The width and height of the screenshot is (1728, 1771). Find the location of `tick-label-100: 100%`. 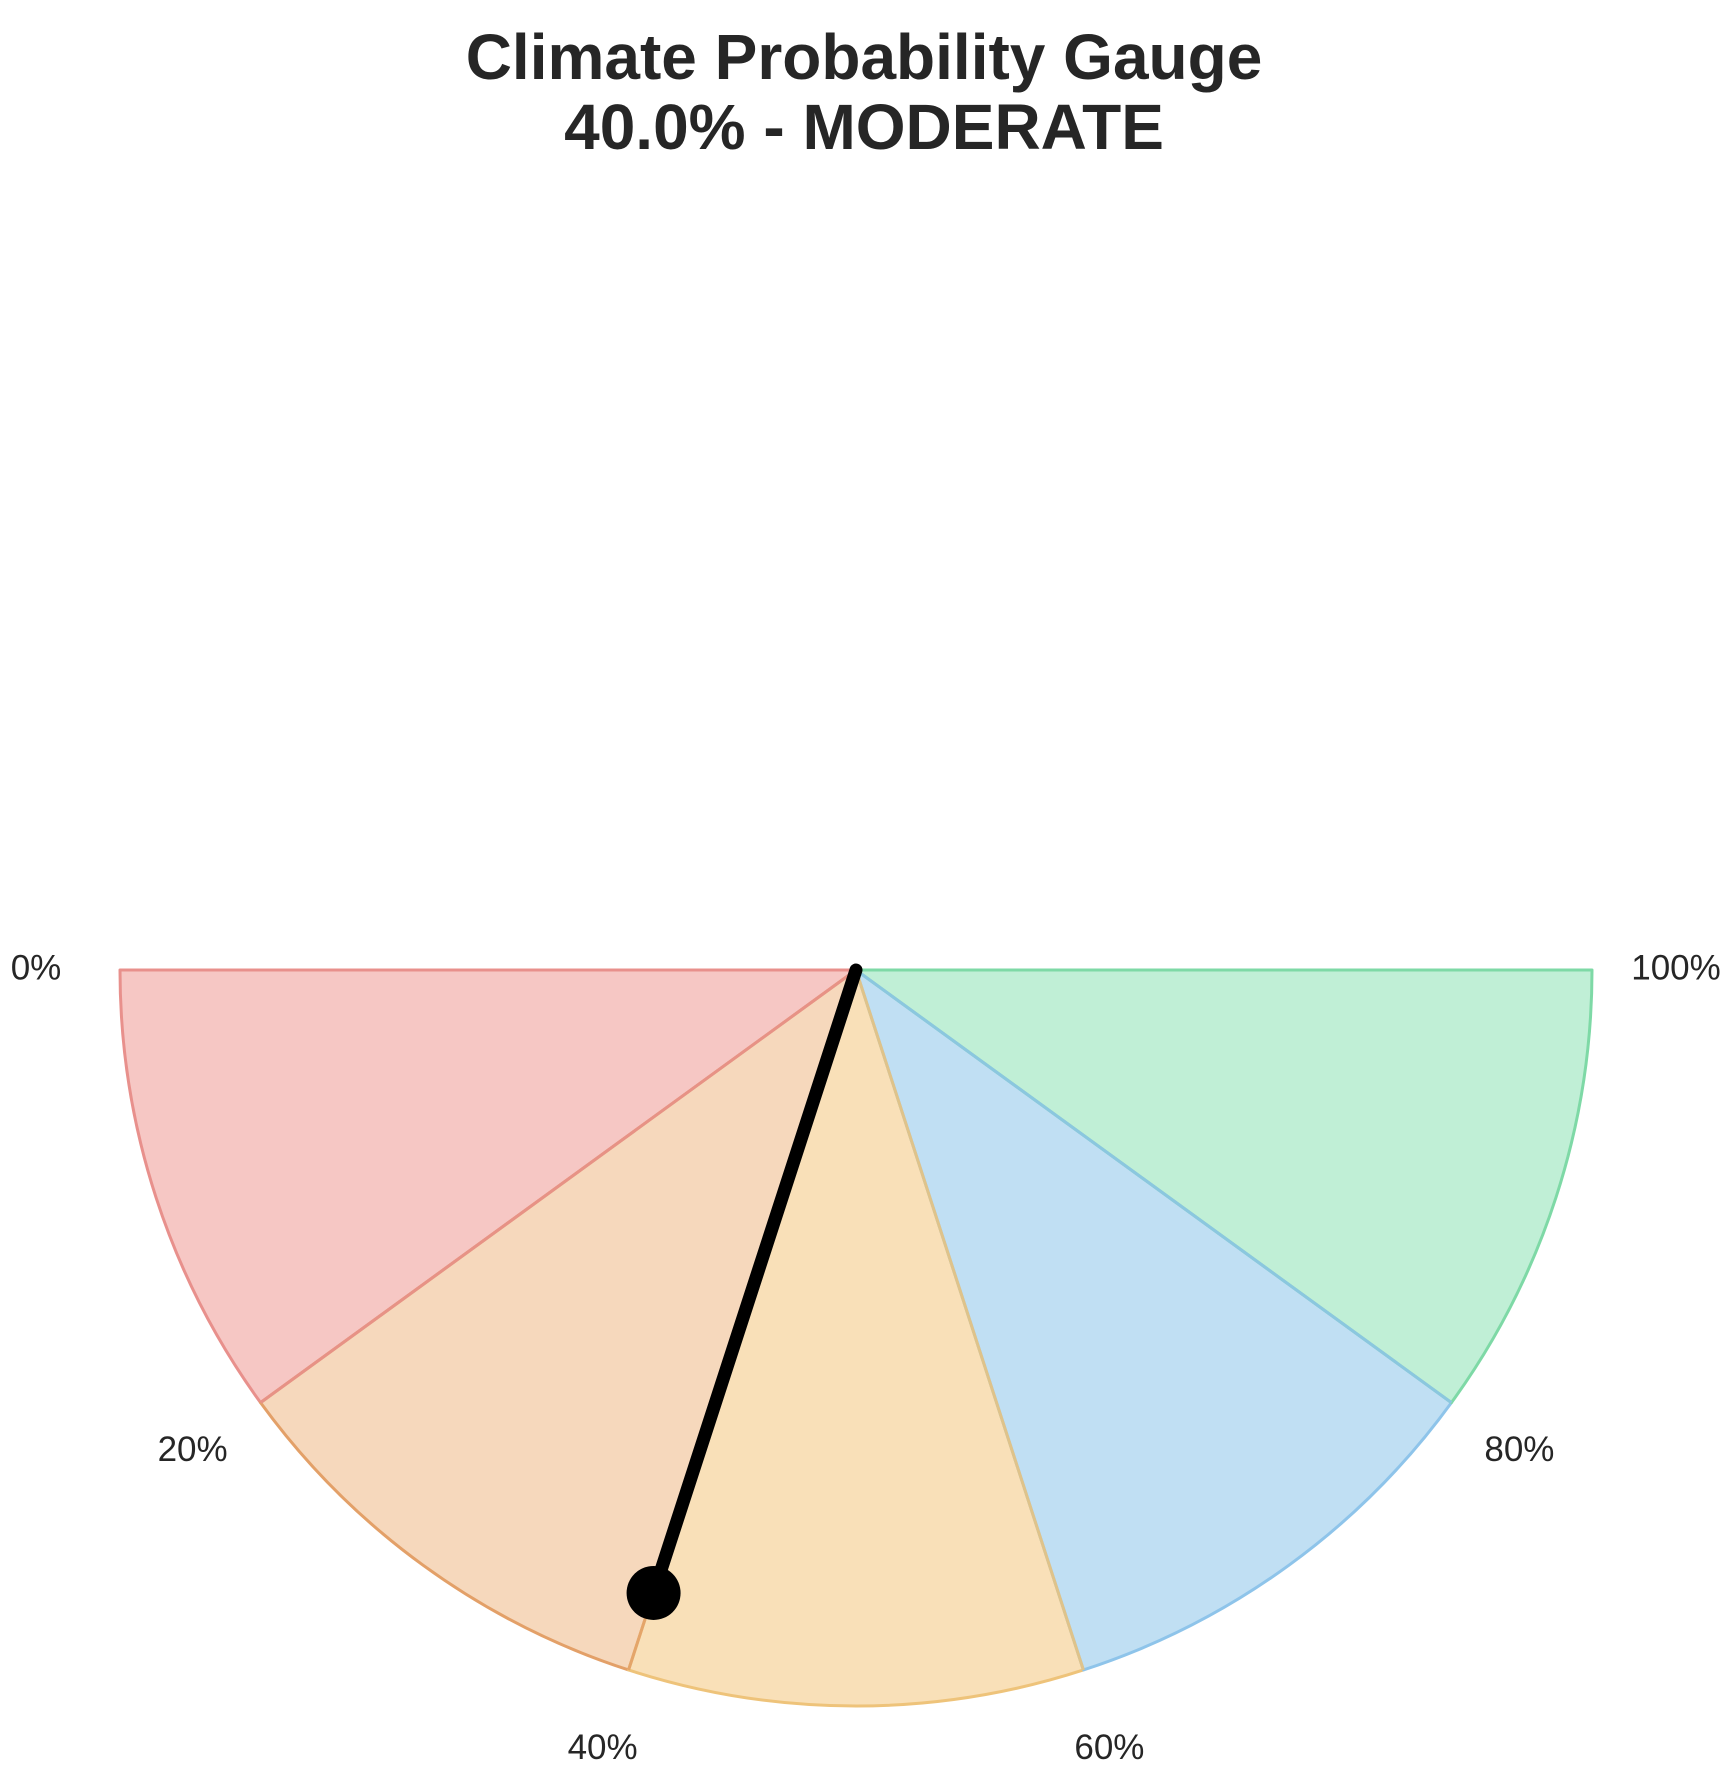

tick-label-100: 100% is located at coordinates (1676, 967).